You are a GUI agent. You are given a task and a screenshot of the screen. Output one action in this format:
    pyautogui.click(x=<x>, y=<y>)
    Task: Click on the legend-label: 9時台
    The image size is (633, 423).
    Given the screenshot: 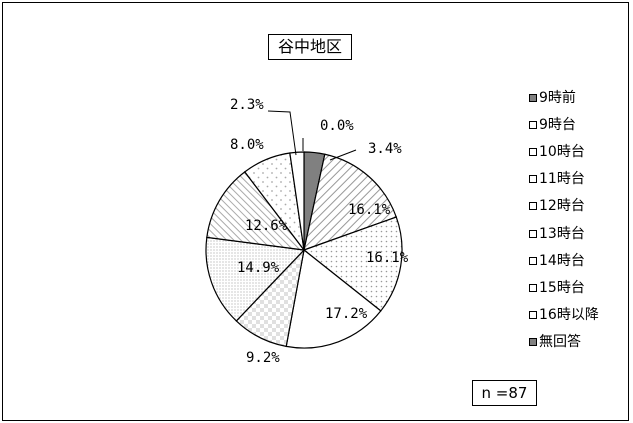 What is the action you would take?
    pyautogui.click(x=557, y=124)
    